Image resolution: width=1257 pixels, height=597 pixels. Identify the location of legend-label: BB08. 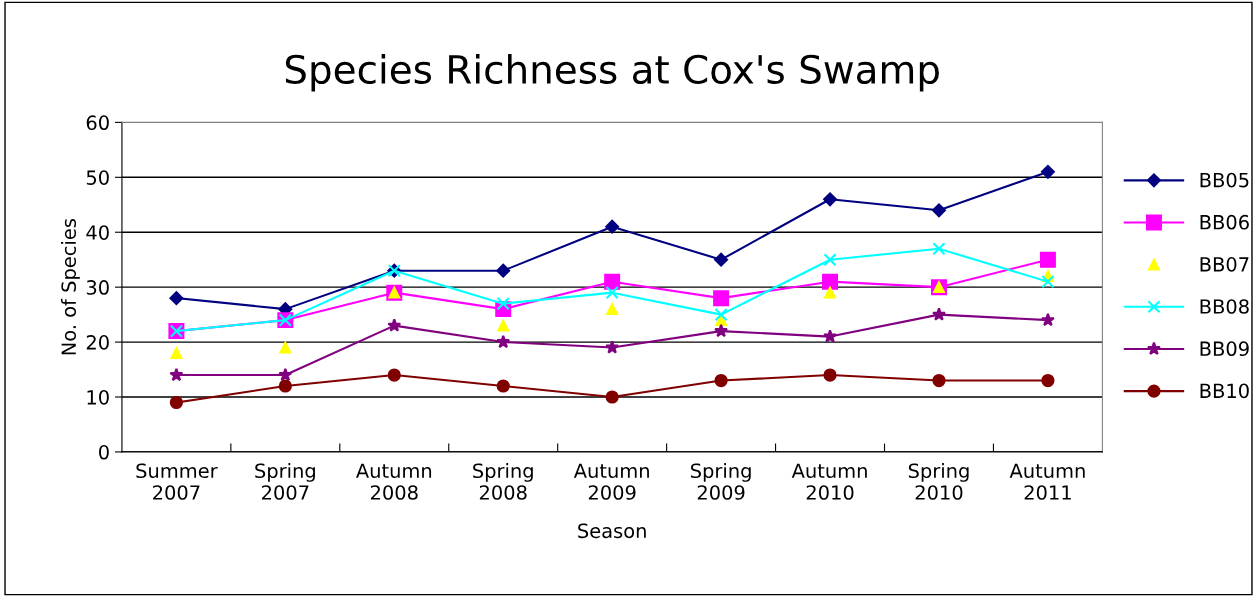
(1224, 306).